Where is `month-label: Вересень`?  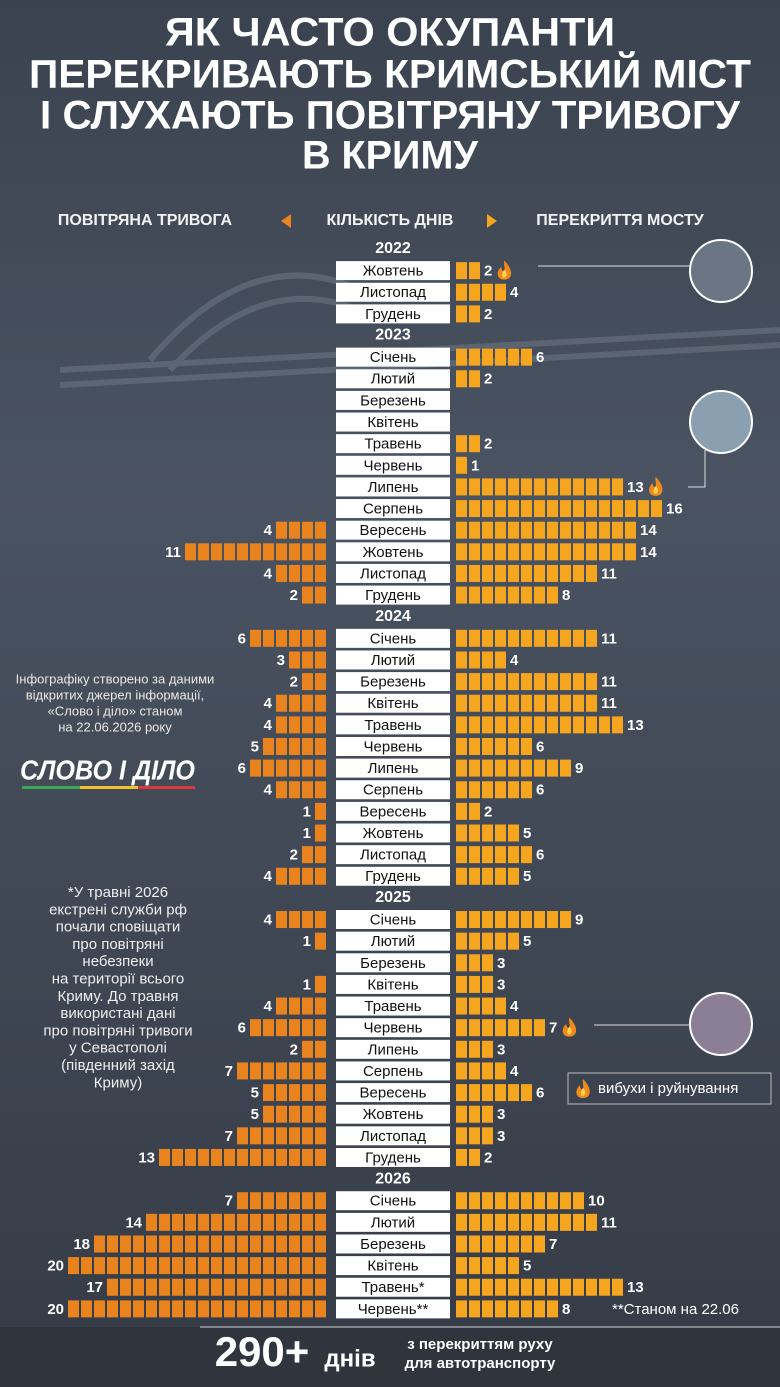 month-label: Вересень is located at coordinates (393, 530).